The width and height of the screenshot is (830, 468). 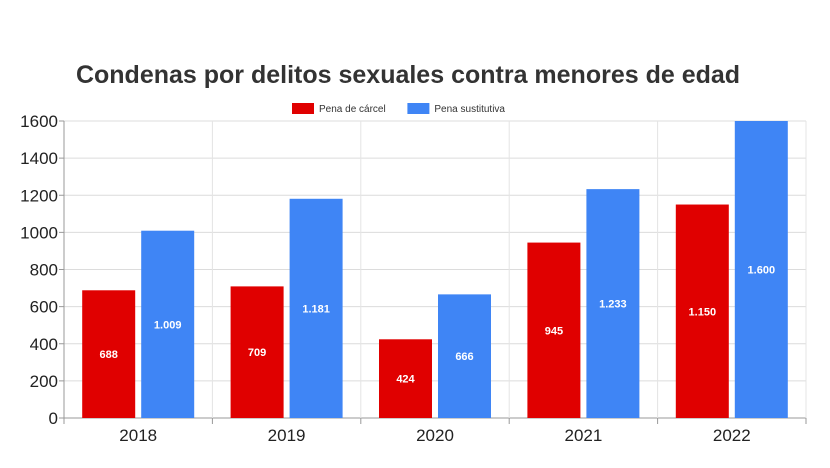 I want to click on x-tick-label: 2022, so click(x=732, y=435).